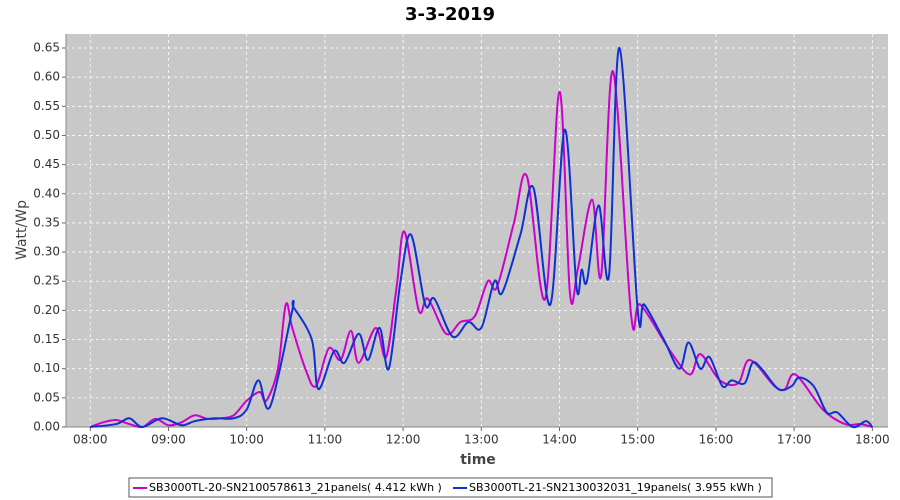 Image resolution: width=900 pixels, height=500 pixels. What do you see at coordinates (46, 222) in the screenshot?
I see `y-tick-label: 0.35` at bounding box center [46, 222].